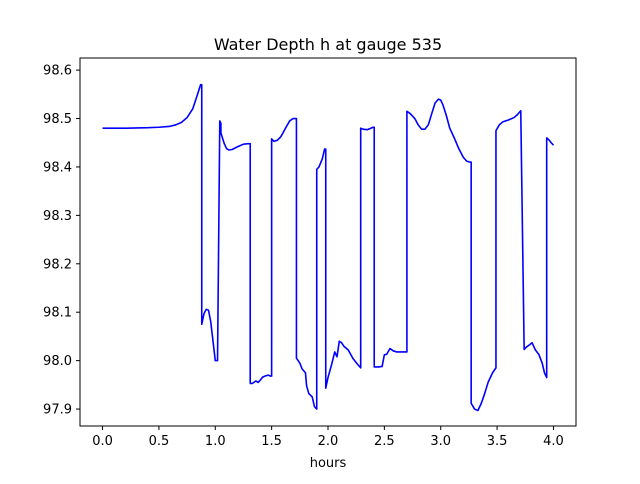 This screenshot has height=484, width=640. I want to click on y-tick-label: 97.9, so click(57, 410).